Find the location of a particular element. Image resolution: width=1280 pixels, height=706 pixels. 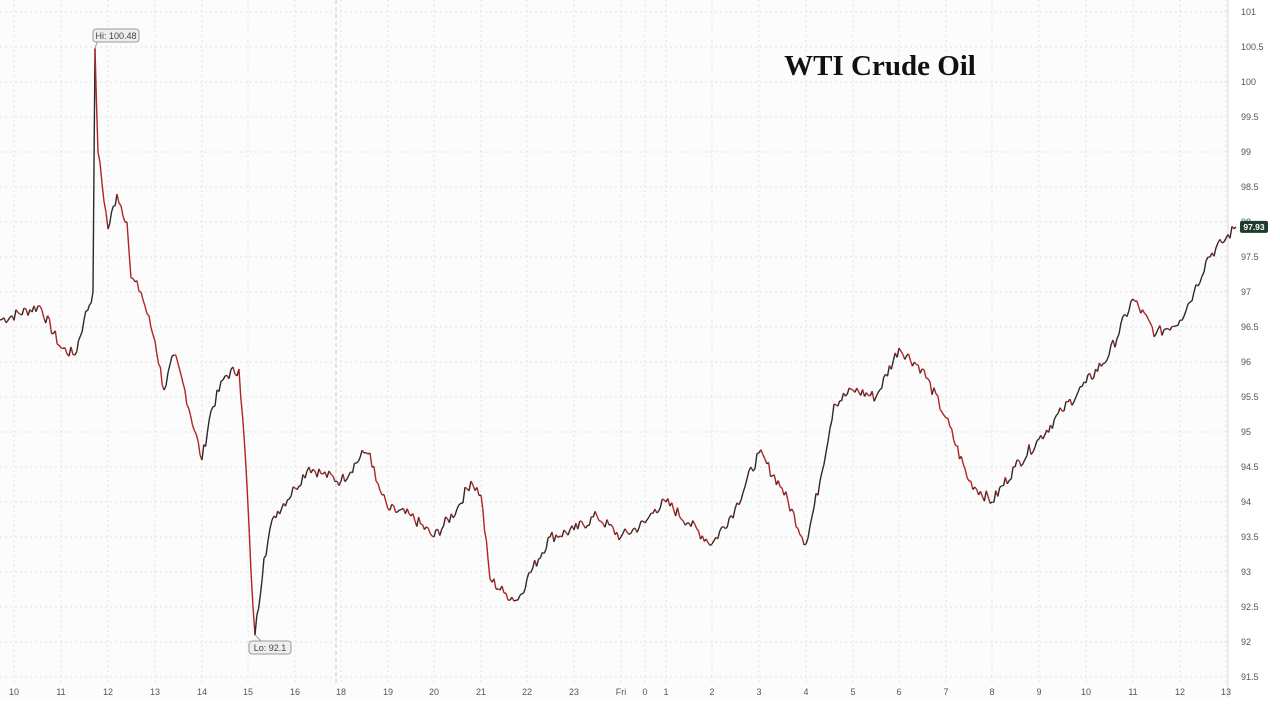

y-tick-label: 100.5 is located at coordinates (1252, 47).